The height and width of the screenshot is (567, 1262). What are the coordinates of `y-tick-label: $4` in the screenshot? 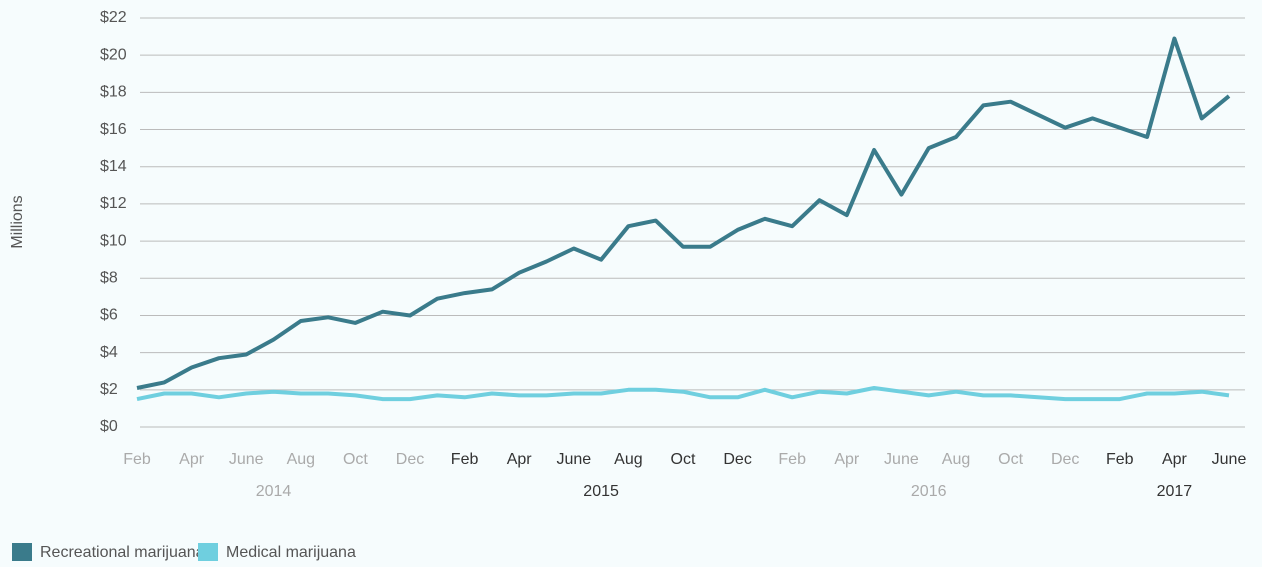 It's located at (109, 352).